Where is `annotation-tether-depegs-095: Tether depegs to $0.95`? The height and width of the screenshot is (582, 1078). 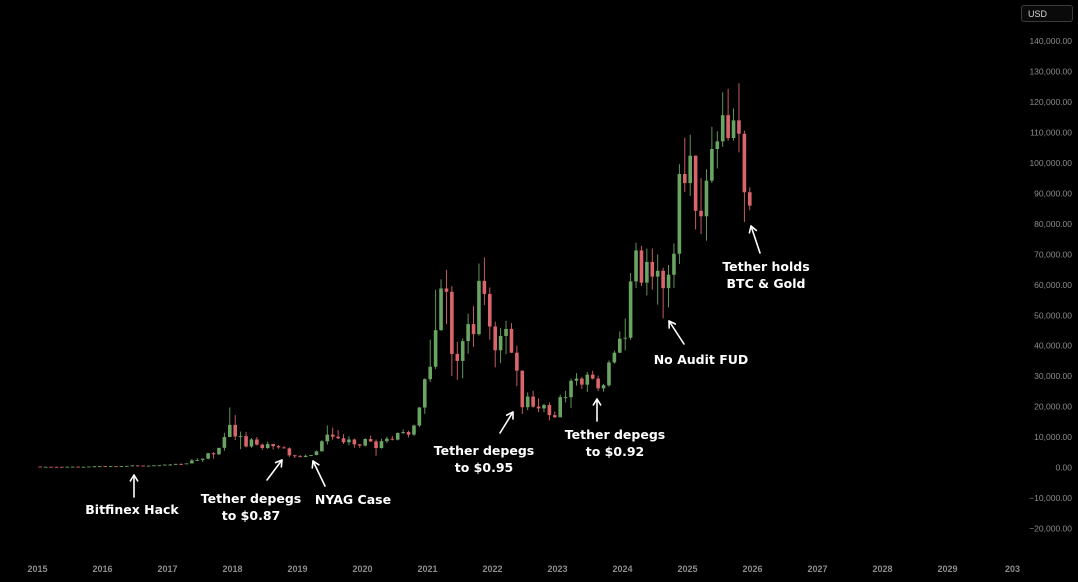
annotation-tether-depegs-095: Tether depegs to $0.95 is located at coordinates (484, 443).